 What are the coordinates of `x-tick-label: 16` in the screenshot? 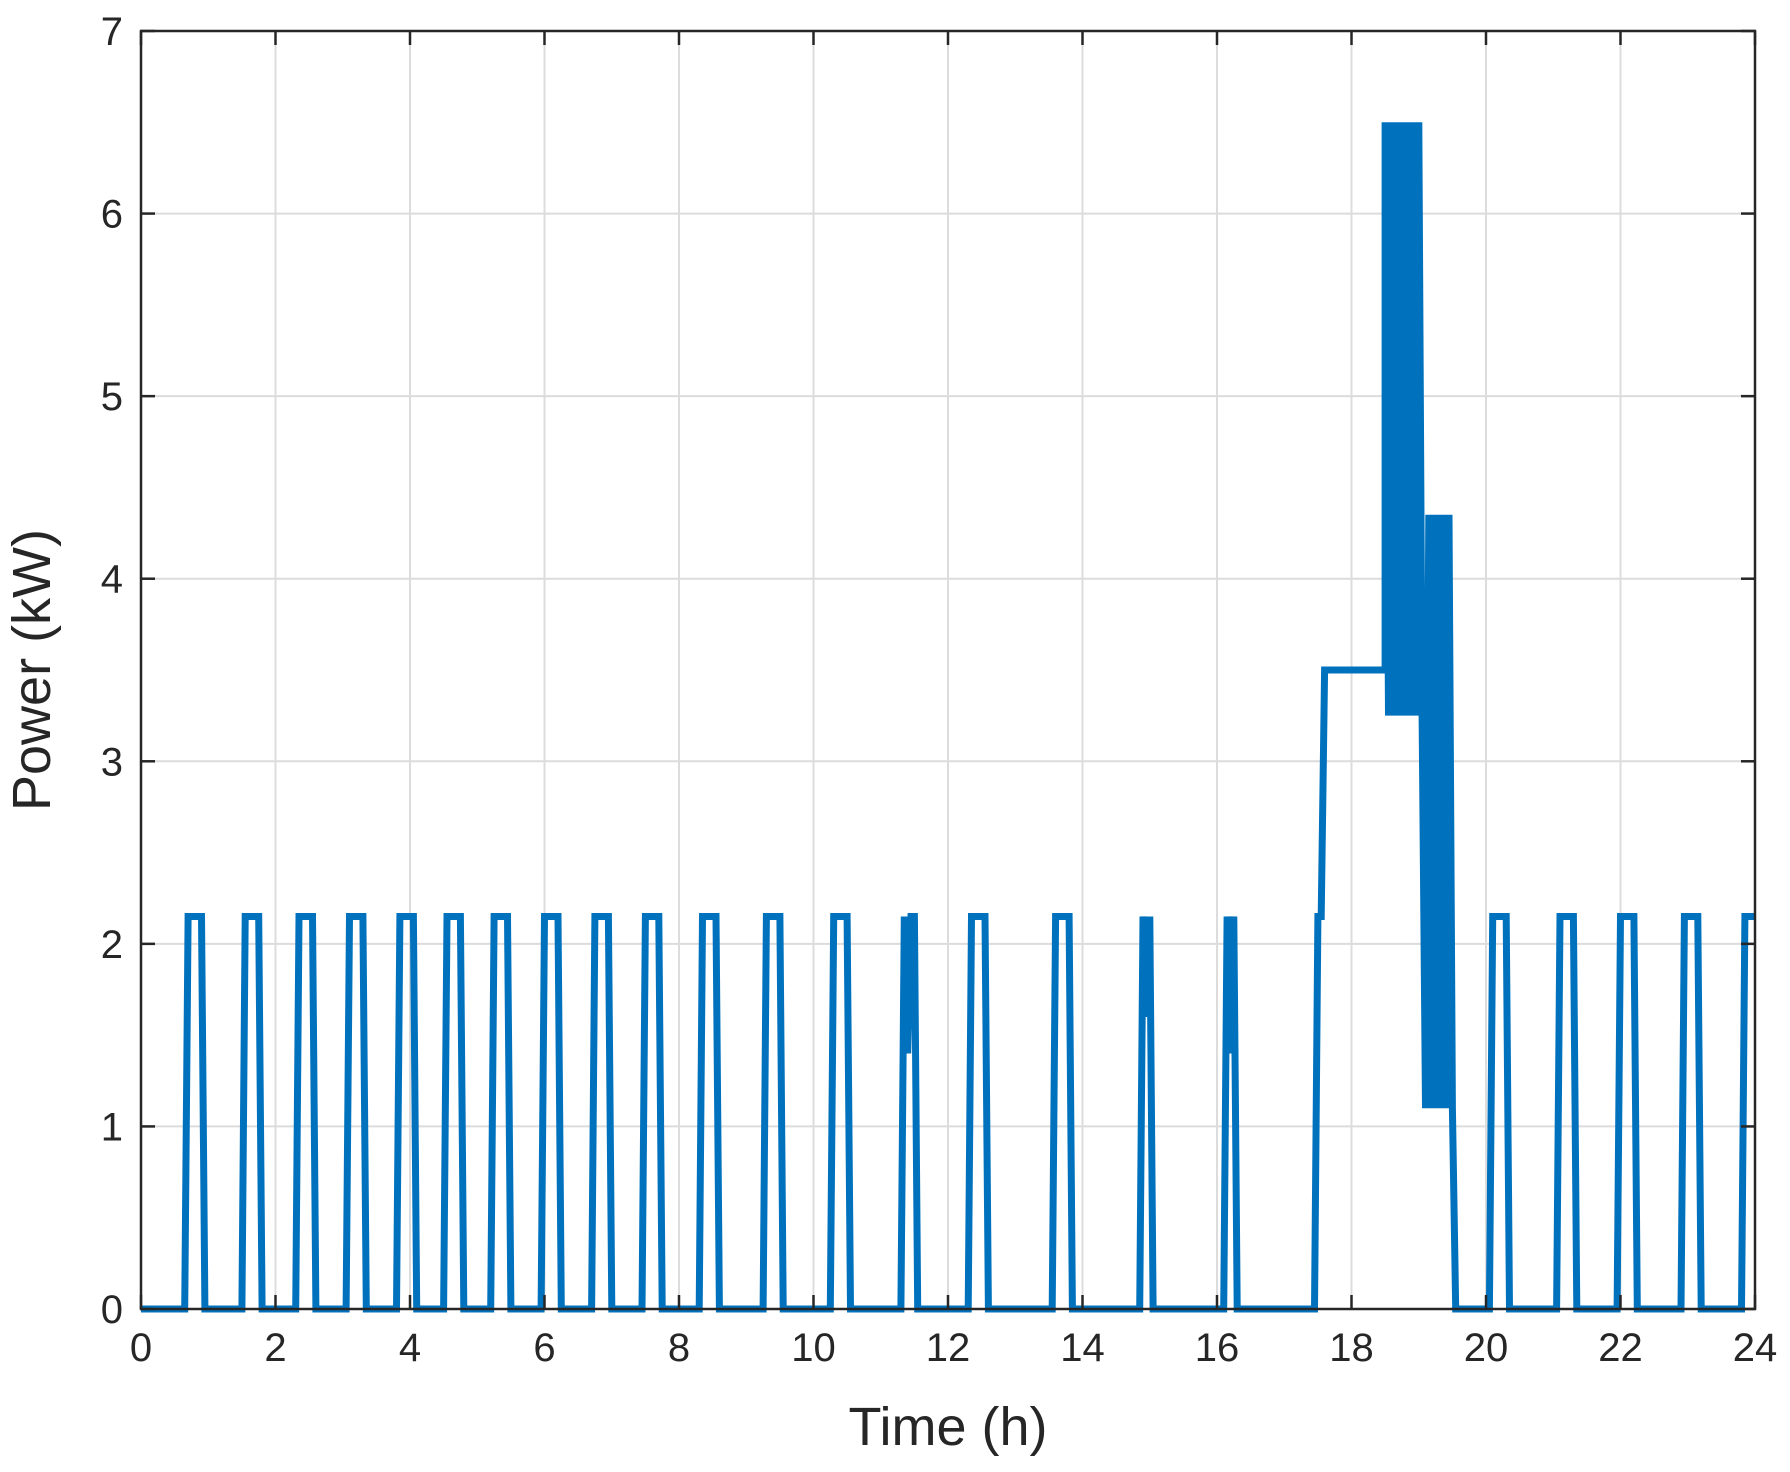 It's located at (1217, 1348).